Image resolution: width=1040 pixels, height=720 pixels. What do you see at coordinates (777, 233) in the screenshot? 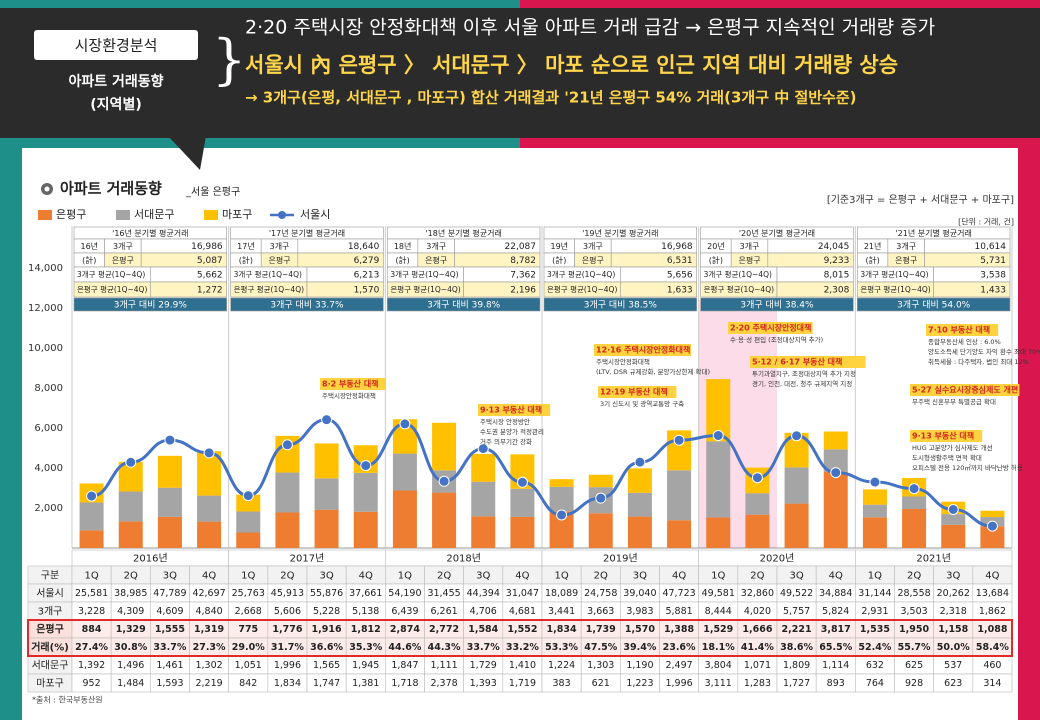
I see `box-text: '20년 분기별 평균거래` at bounding box center [777, 233].